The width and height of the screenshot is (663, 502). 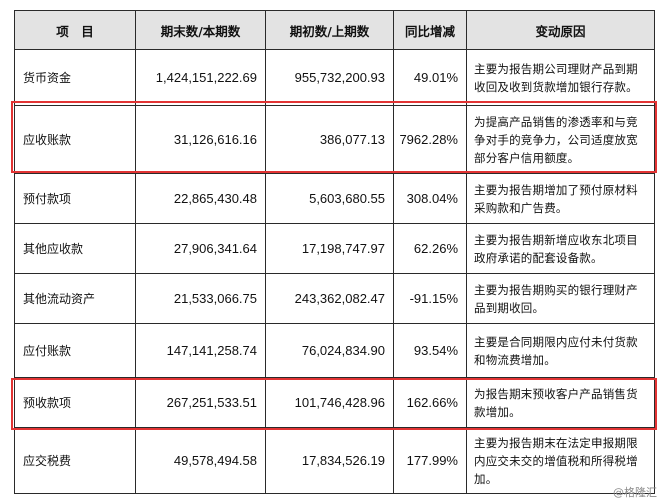 I want to click on row-begin-value: 955,732,200.93, so click(x=329, y=77).